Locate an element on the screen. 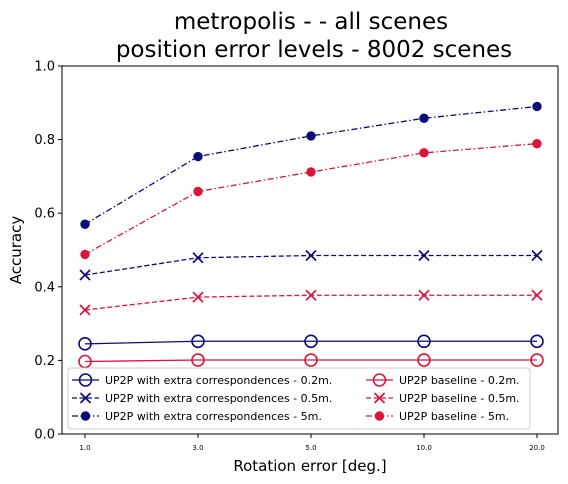 The height and width of the screenshot is (484, 568). x-tick-label: 20.0 is located at coordinates (537, 448).